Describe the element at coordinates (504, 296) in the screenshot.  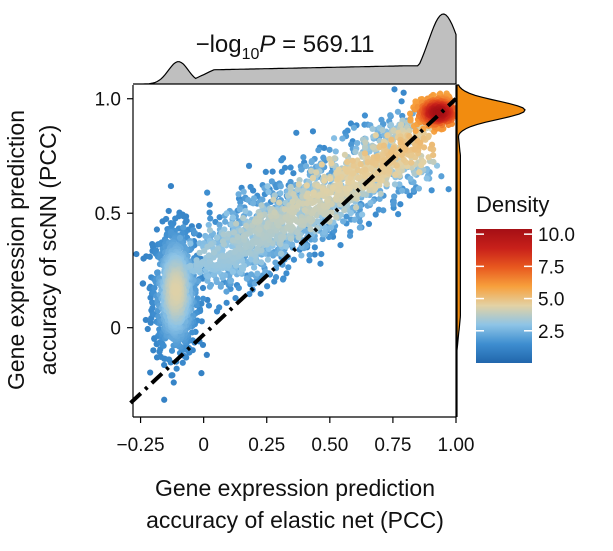
I see `legend-colorbar` at that location.